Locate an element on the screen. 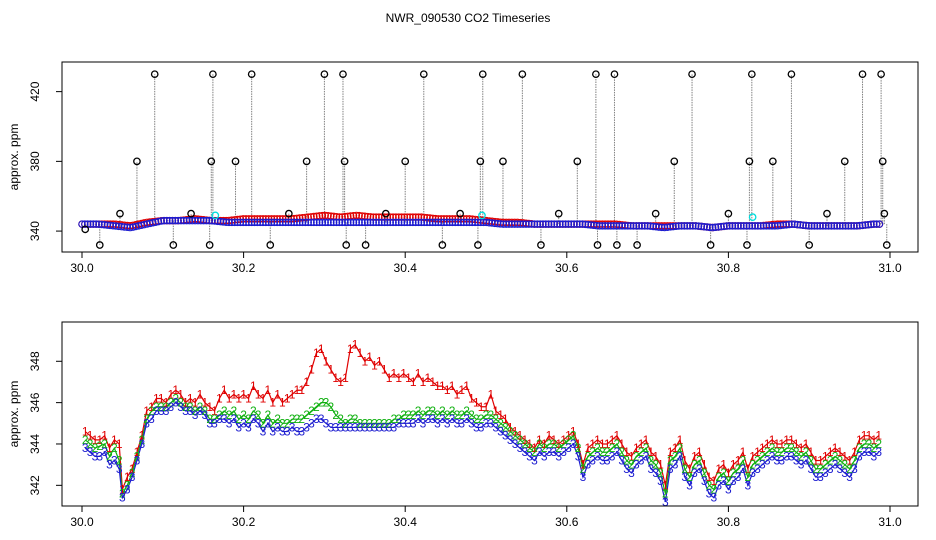  bottom-x-tick-label: 30.0 is located at coordinates (82, 522).